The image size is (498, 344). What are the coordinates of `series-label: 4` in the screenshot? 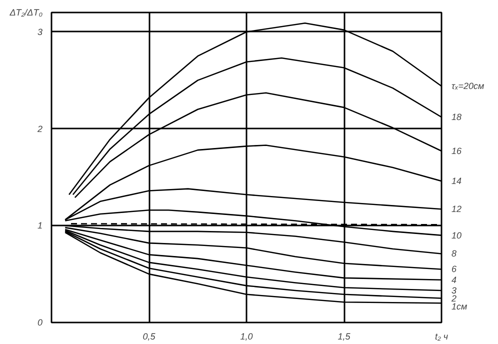 It's located at (454, 279).